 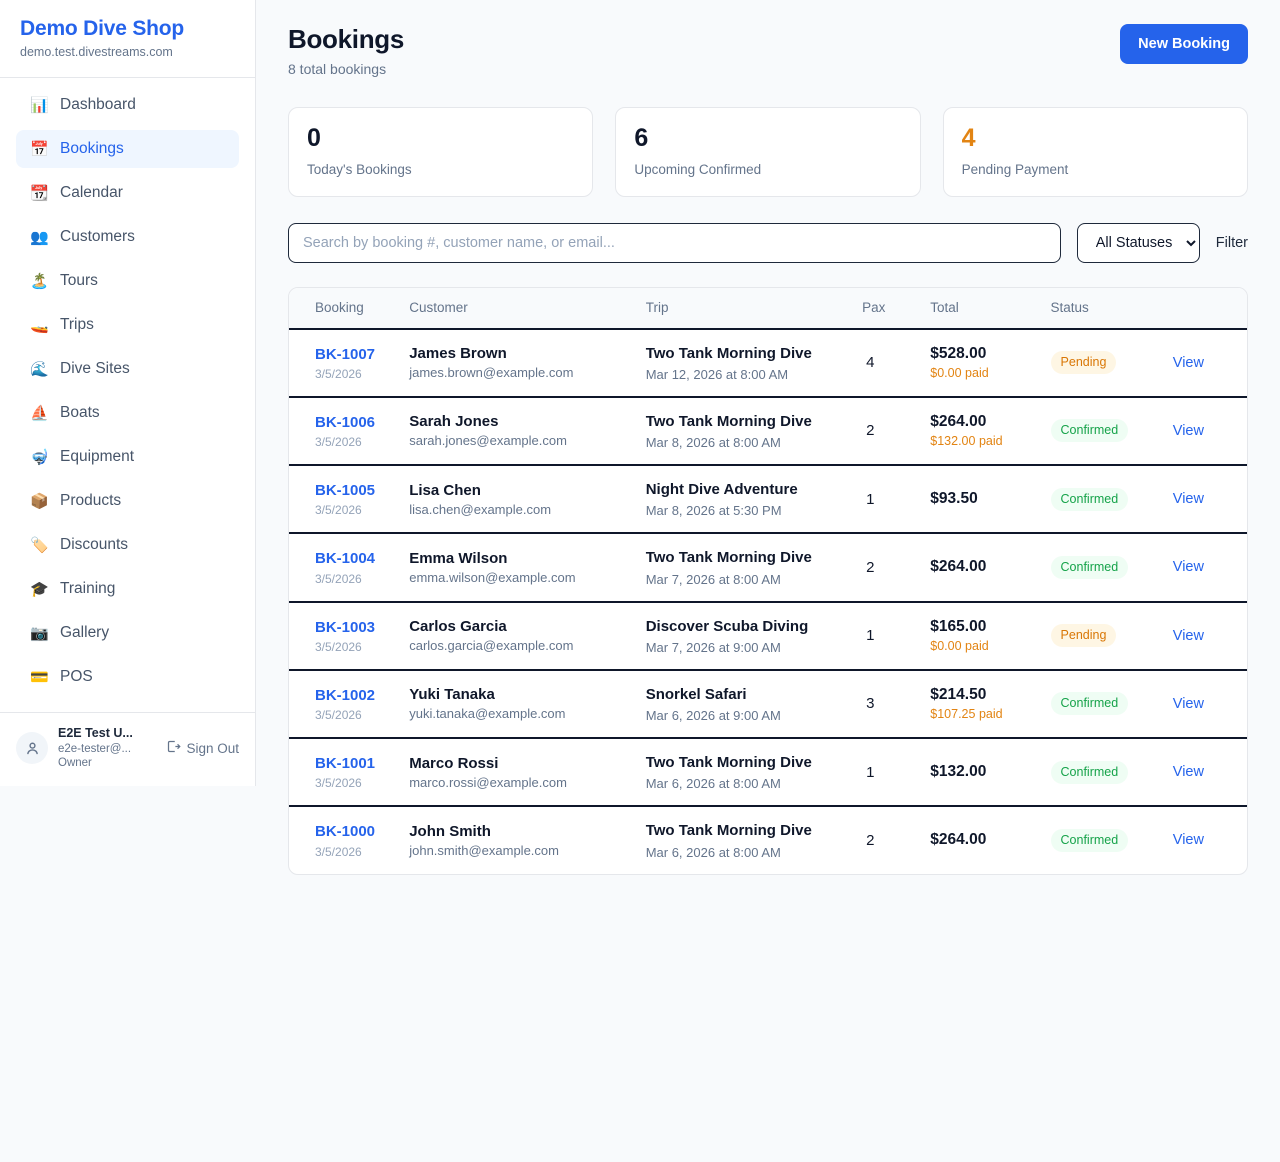 I want to click on sidebar-item-label: Discounts, so click(x=94, y=545).